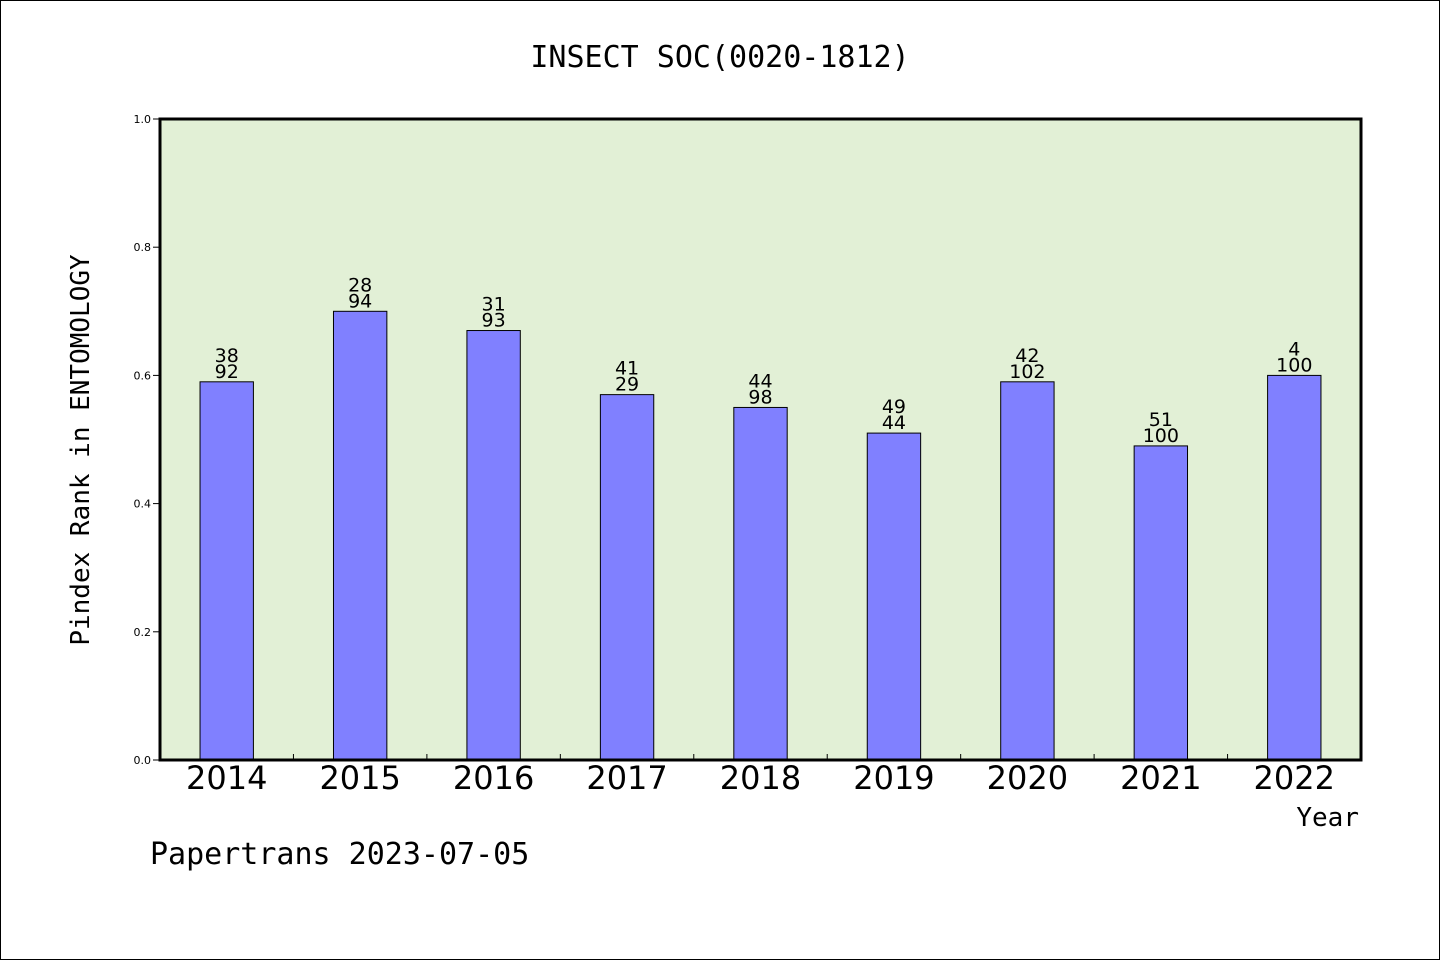 This screenshot has height=960, width=1440. Describe the element at coordinates (143, 632) in the screenshot. I see `y-tick-label: 0.2` at that location.